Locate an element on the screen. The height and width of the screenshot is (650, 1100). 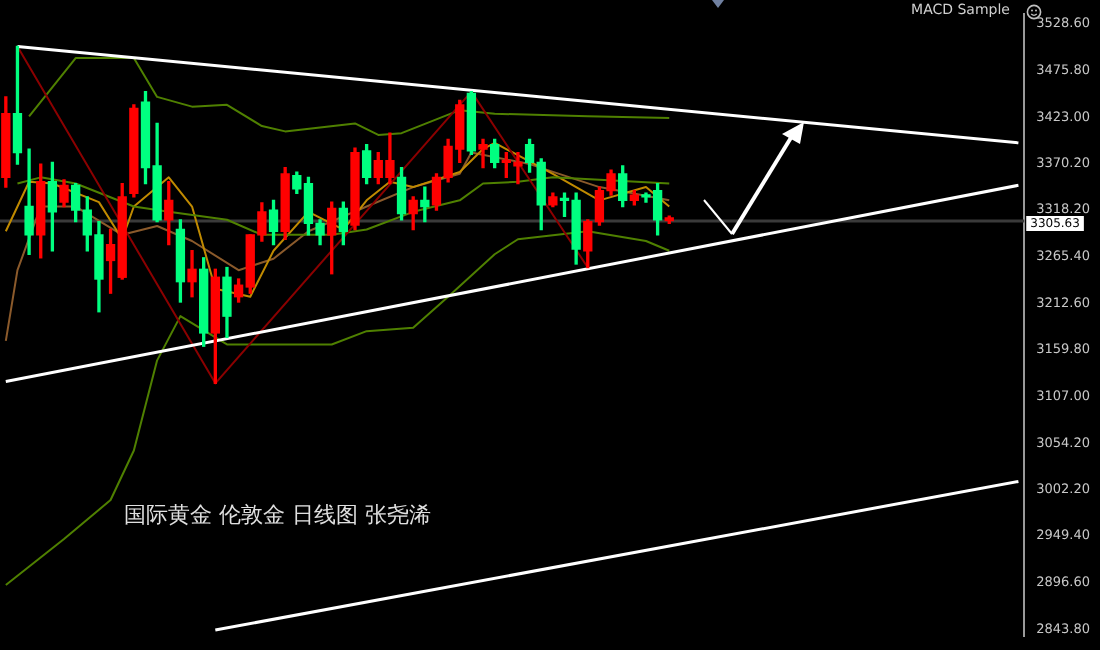
annotation: 国际黄金 伦敦金 日线图 张尧浠 is located at coordinates (277, 515).